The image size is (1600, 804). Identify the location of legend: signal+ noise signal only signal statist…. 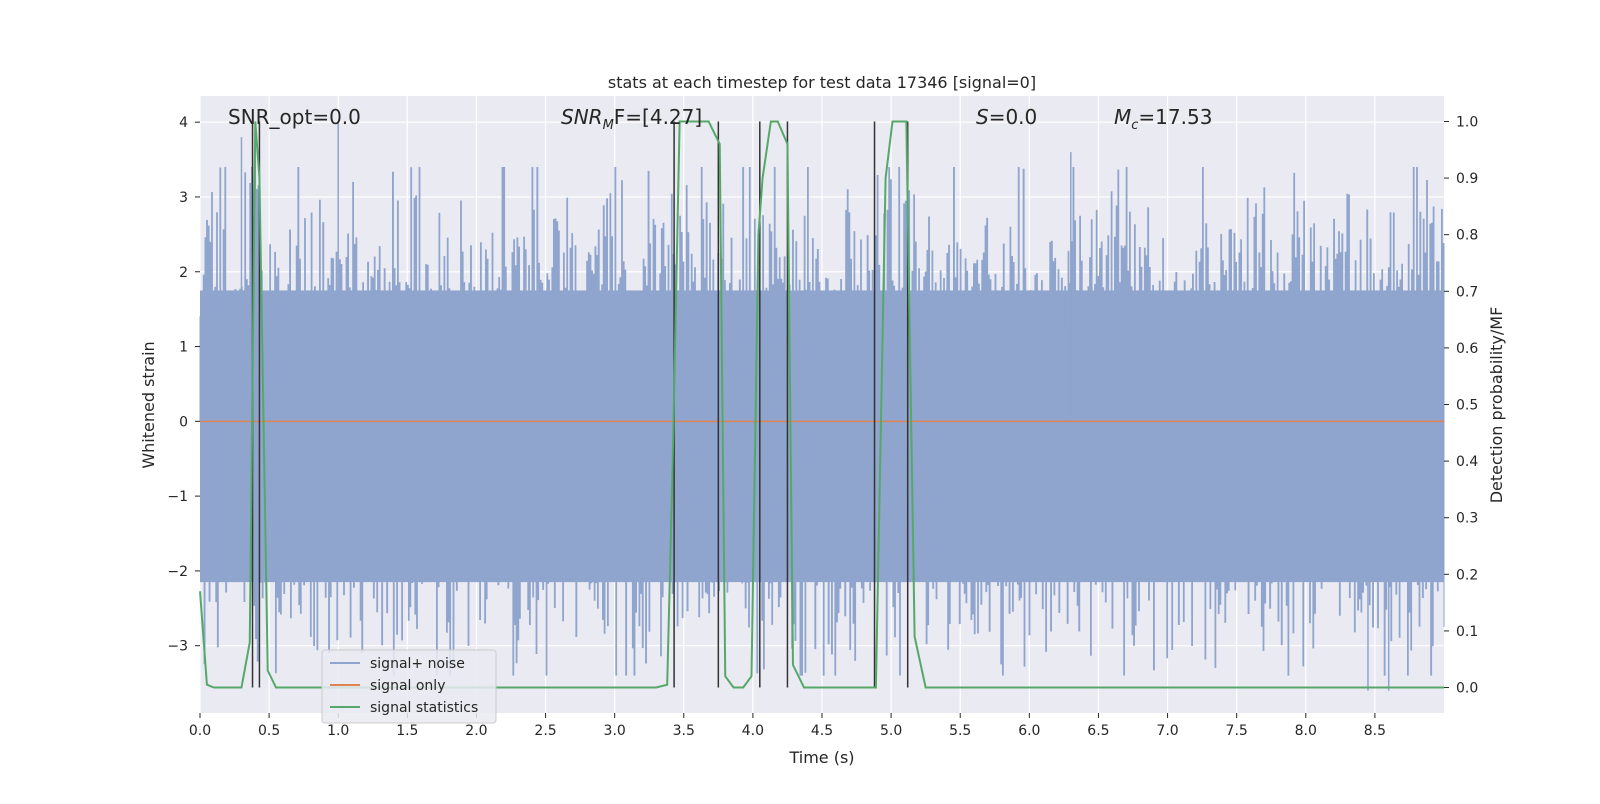
(409, 686).